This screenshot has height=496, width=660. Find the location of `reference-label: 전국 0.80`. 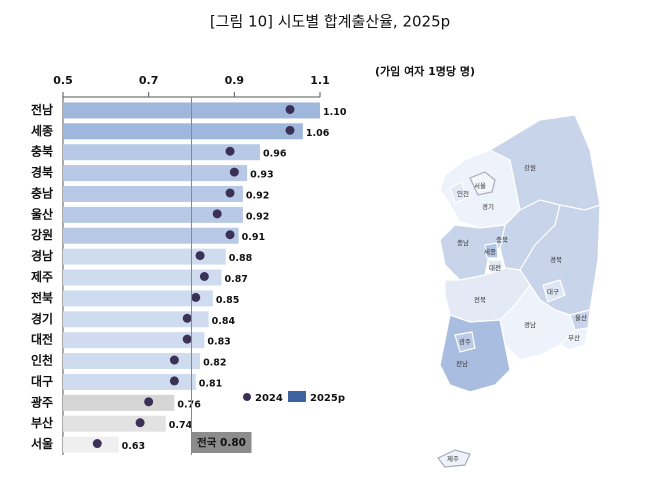

reference-label: 전국 0.80 is located at coordinates (221, 442).